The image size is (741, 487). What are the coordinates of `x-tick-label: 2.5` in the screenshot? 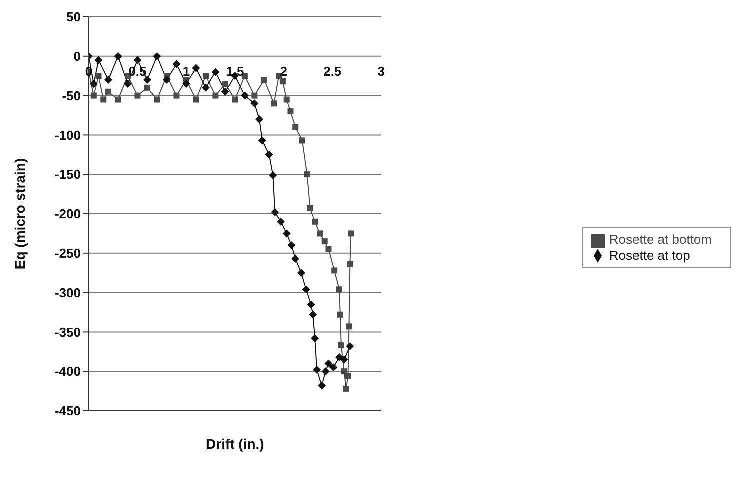 It's located at (333, 72).